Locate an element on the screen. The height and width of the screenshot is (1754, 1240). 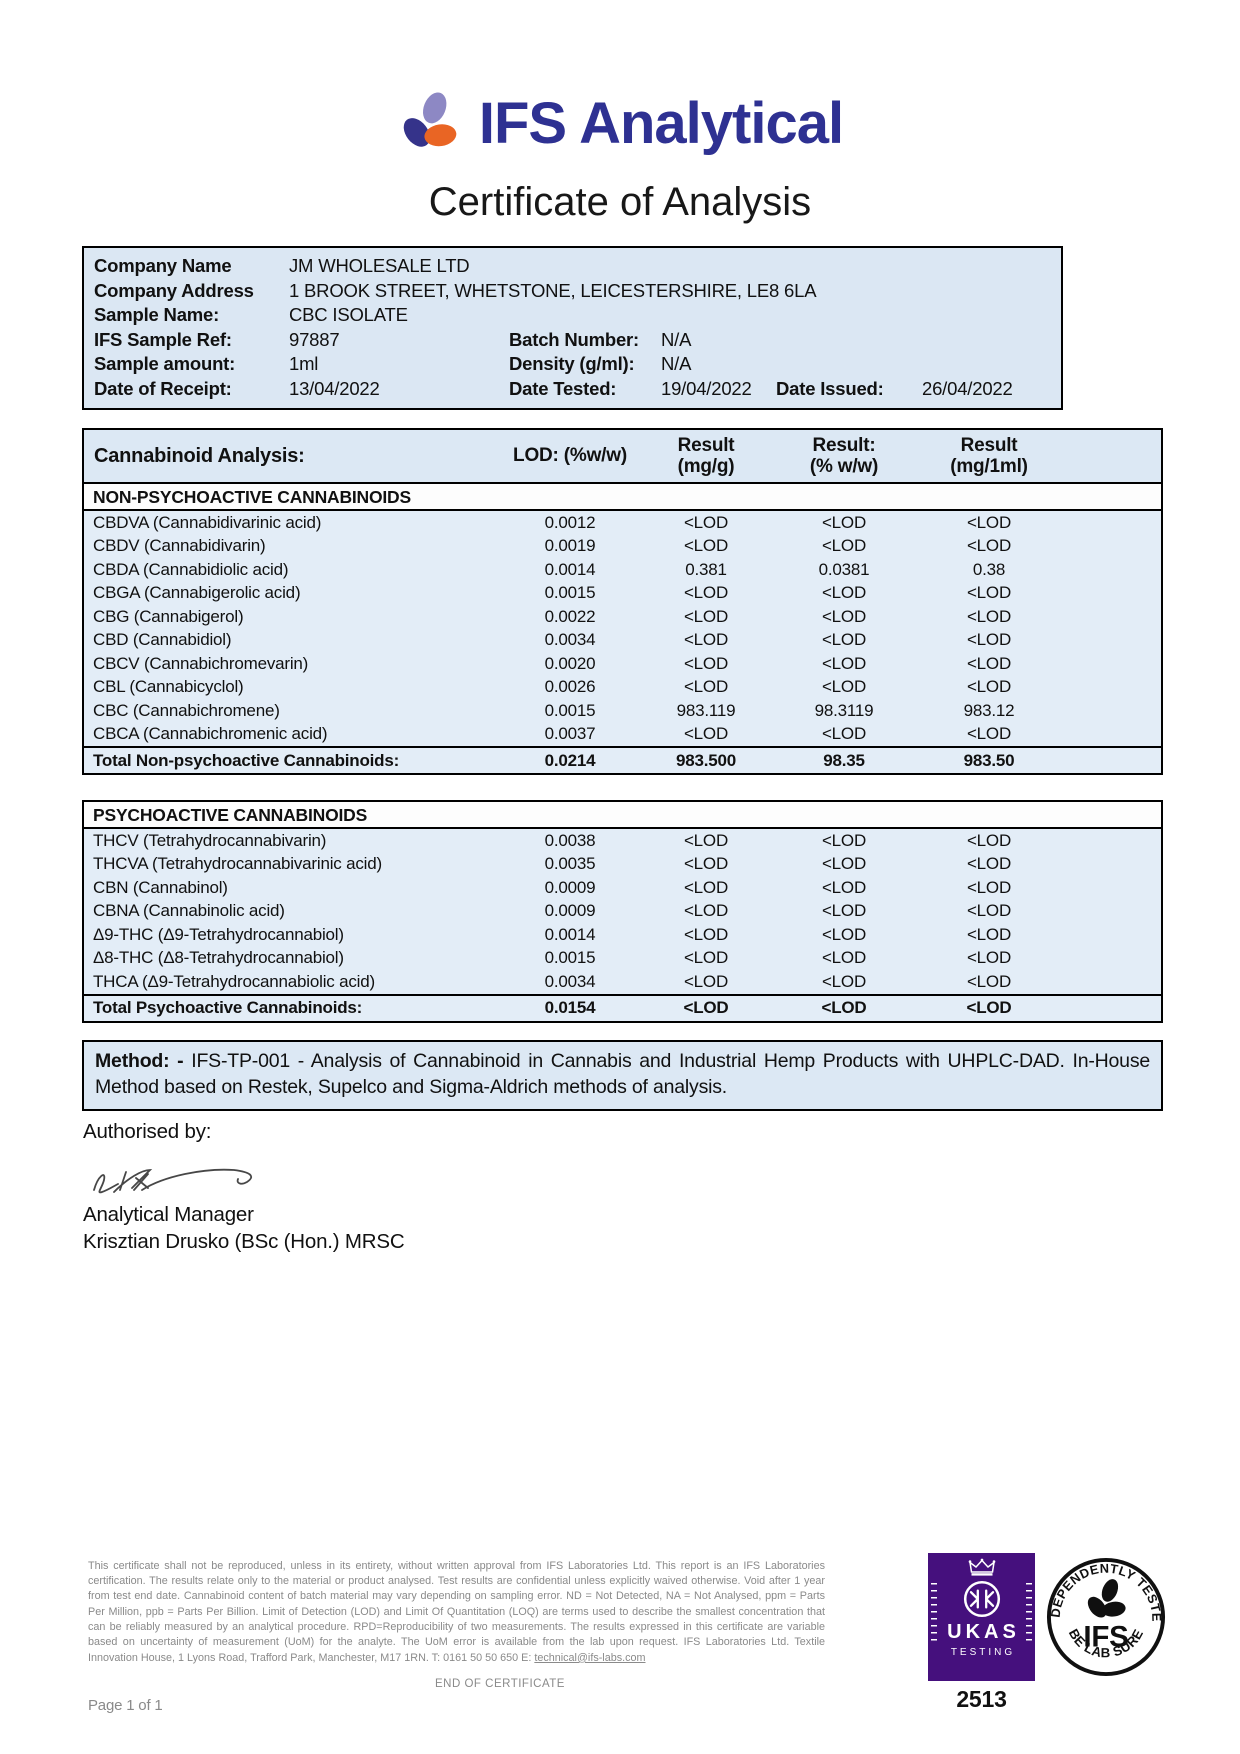
date-issued-label: Date Issued: is located at coordinates (830, 388).